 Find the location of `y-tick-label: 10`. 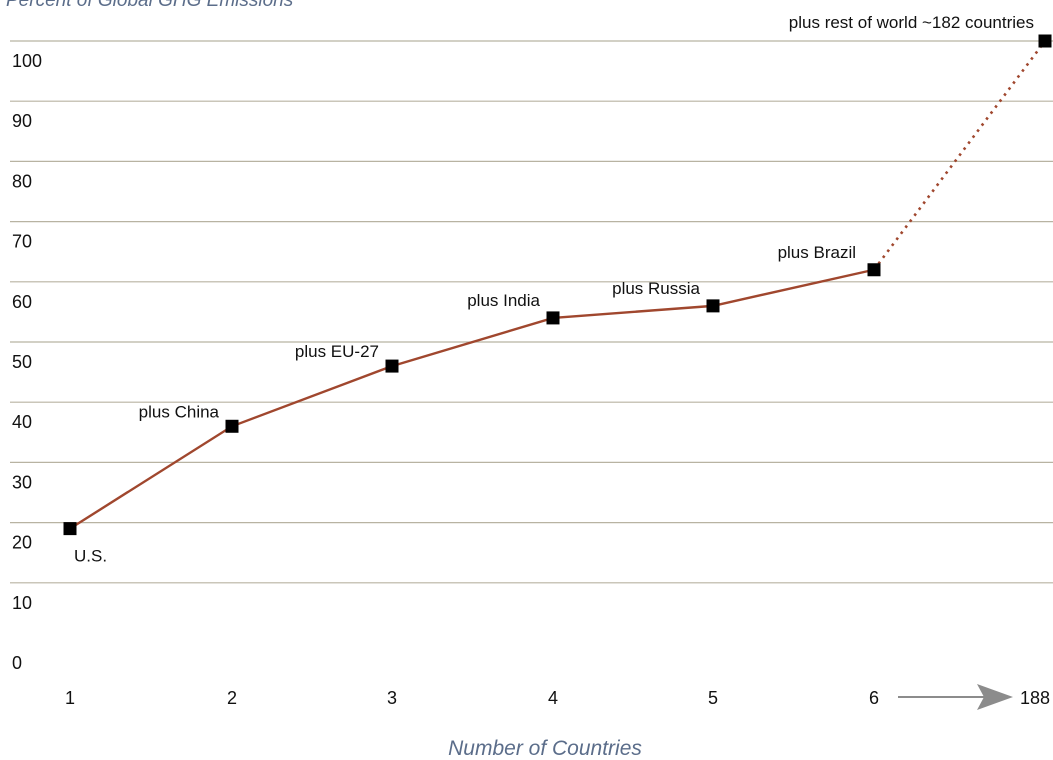

y-tick-label: 10 is located at coordinates (22, 603).